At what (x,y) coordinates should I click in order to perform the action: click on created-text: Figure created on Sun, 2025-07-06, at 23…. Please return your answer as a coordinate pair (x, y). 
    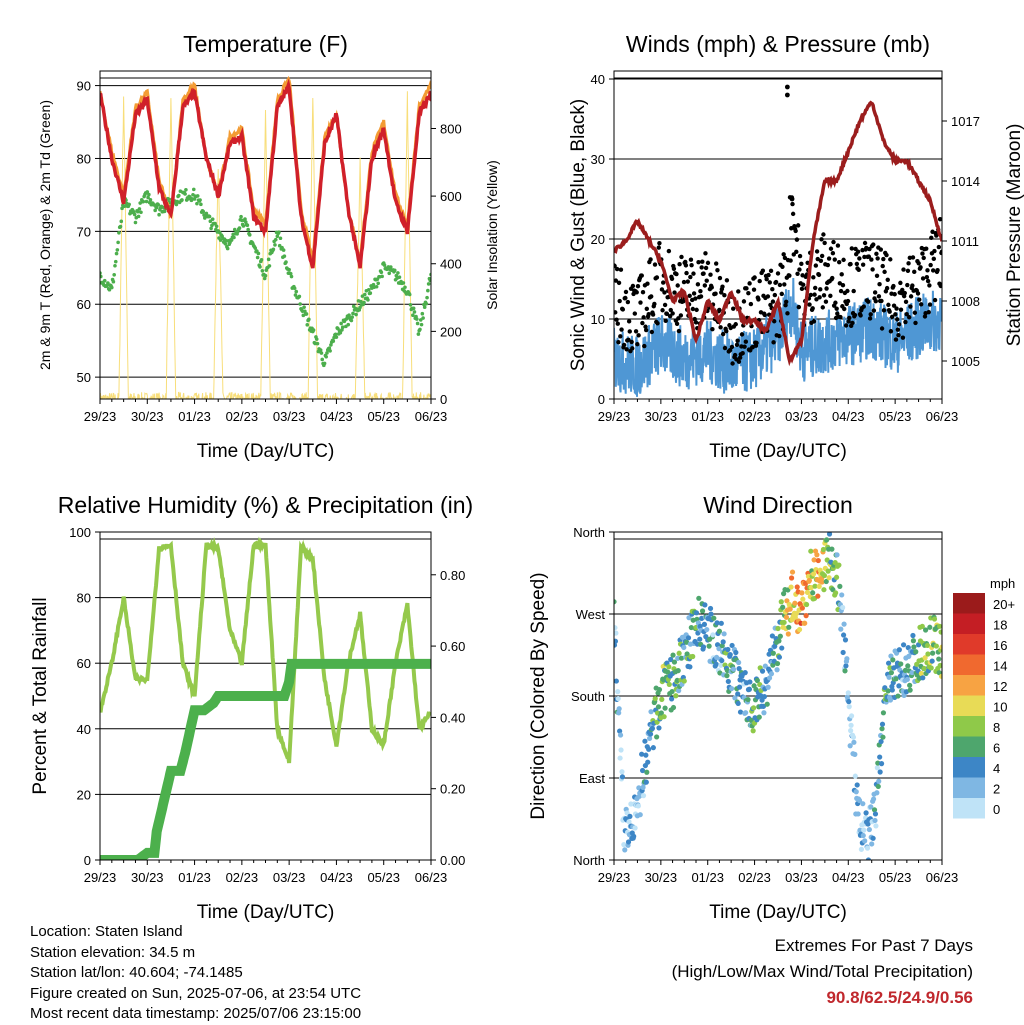
    Looking at the image, I should click on (196, 993).